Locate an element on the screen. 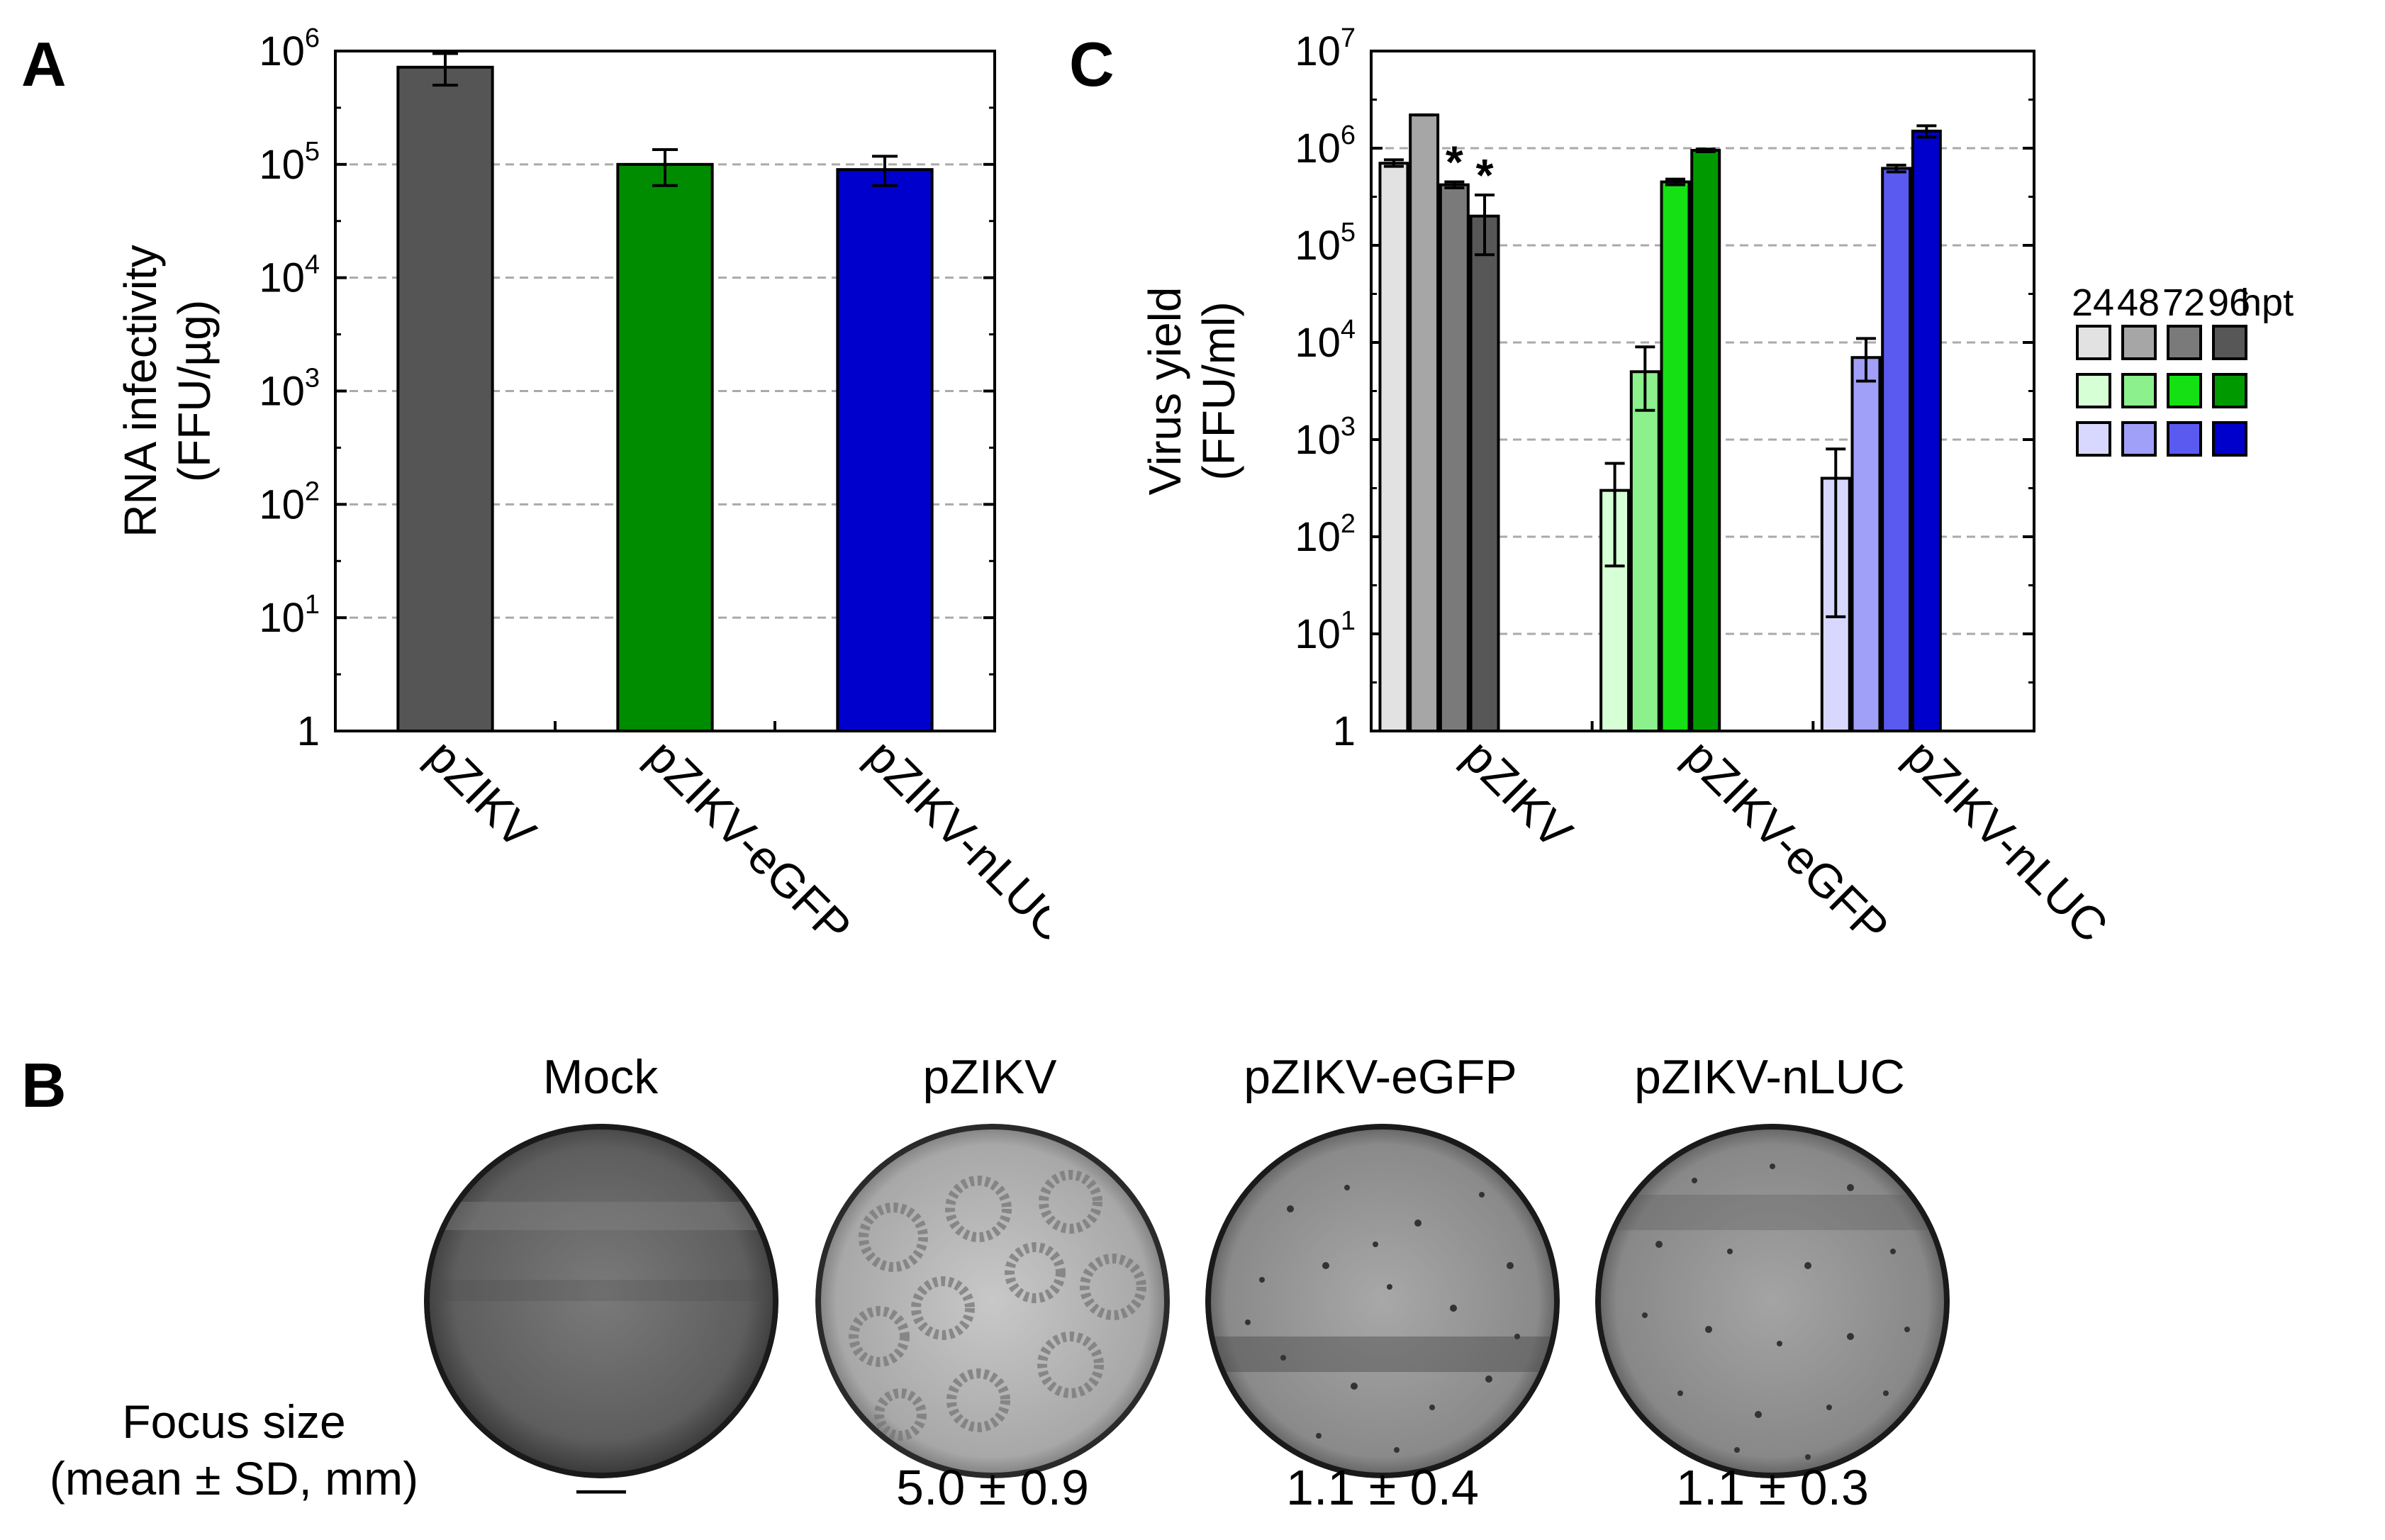 The image size is (2385, 1540). plate-title-egfp: pZIKV-eGFP is located at coordinates (1381, 1077).